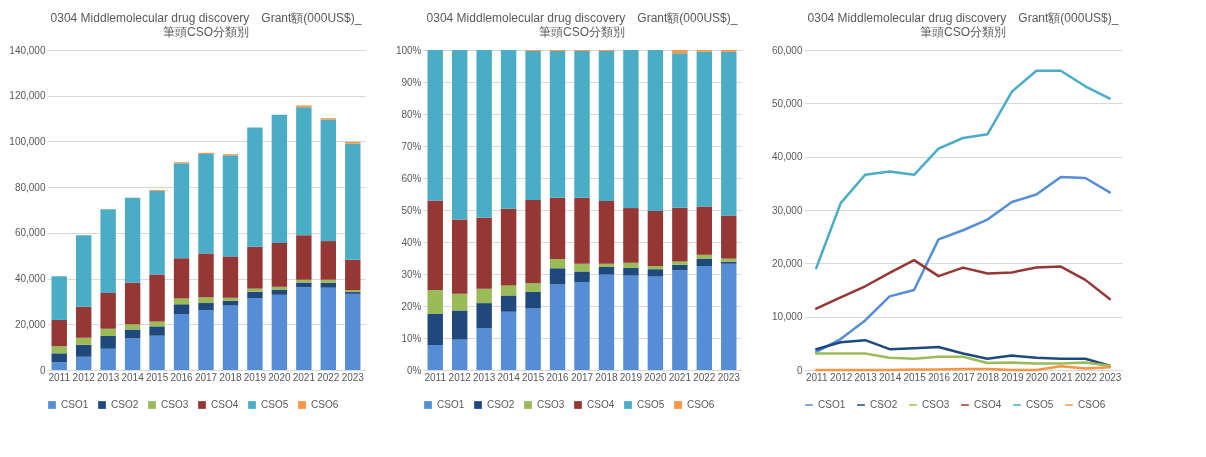 The height and width of the screenshot is (457, 1206). What do you see at coordinates (411, 338) in the screenshot?
I see `y-tick-label: 10%` at bounding box center [411, 338].